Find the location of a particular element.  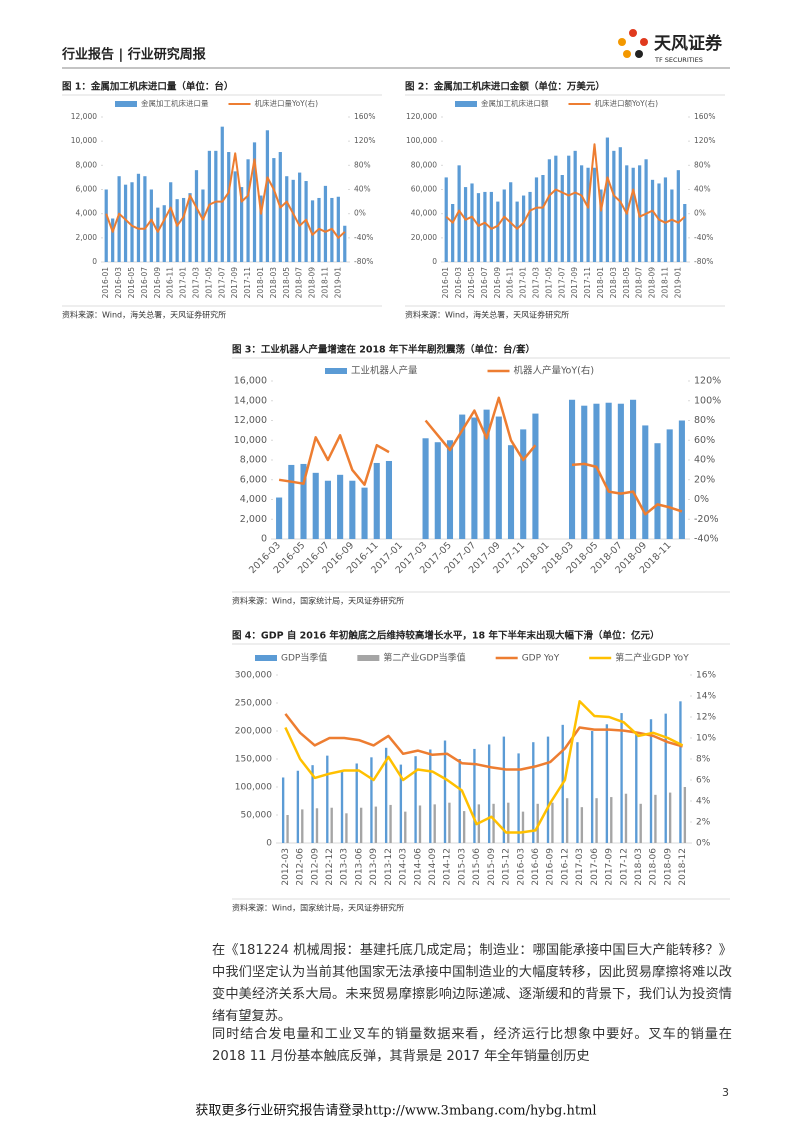

x-tick-label: 2016-07 is located at coordinates (484, 283).